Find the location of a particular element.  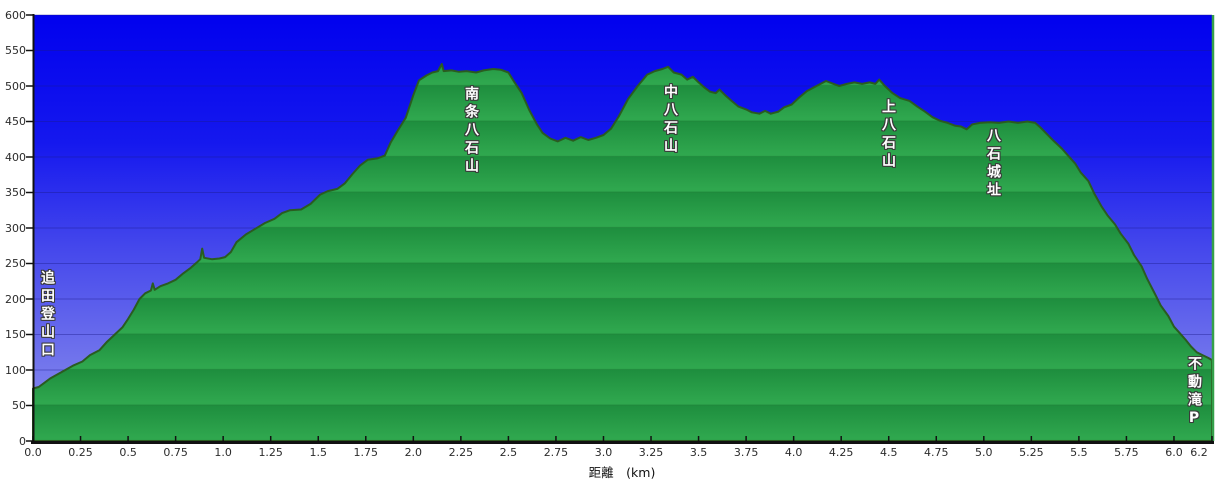

x-tick-label: 5.75 is located at coordinates (1126, 452).